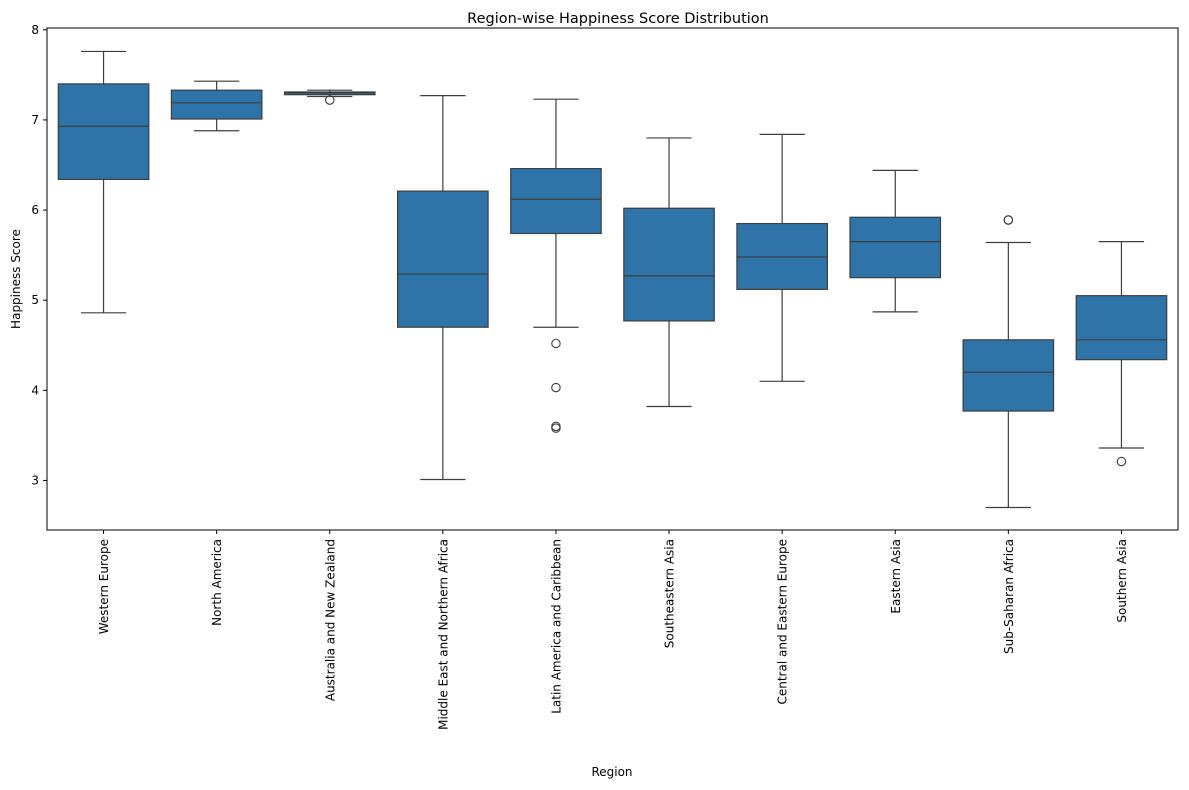 Image resolution: width=1189 pixels, height=790 pixels. What do you see at coordinates (670, 593) in the screenshot?
I see `x-tick-label: Southeastern Asia` at bounding box center [670, 593].